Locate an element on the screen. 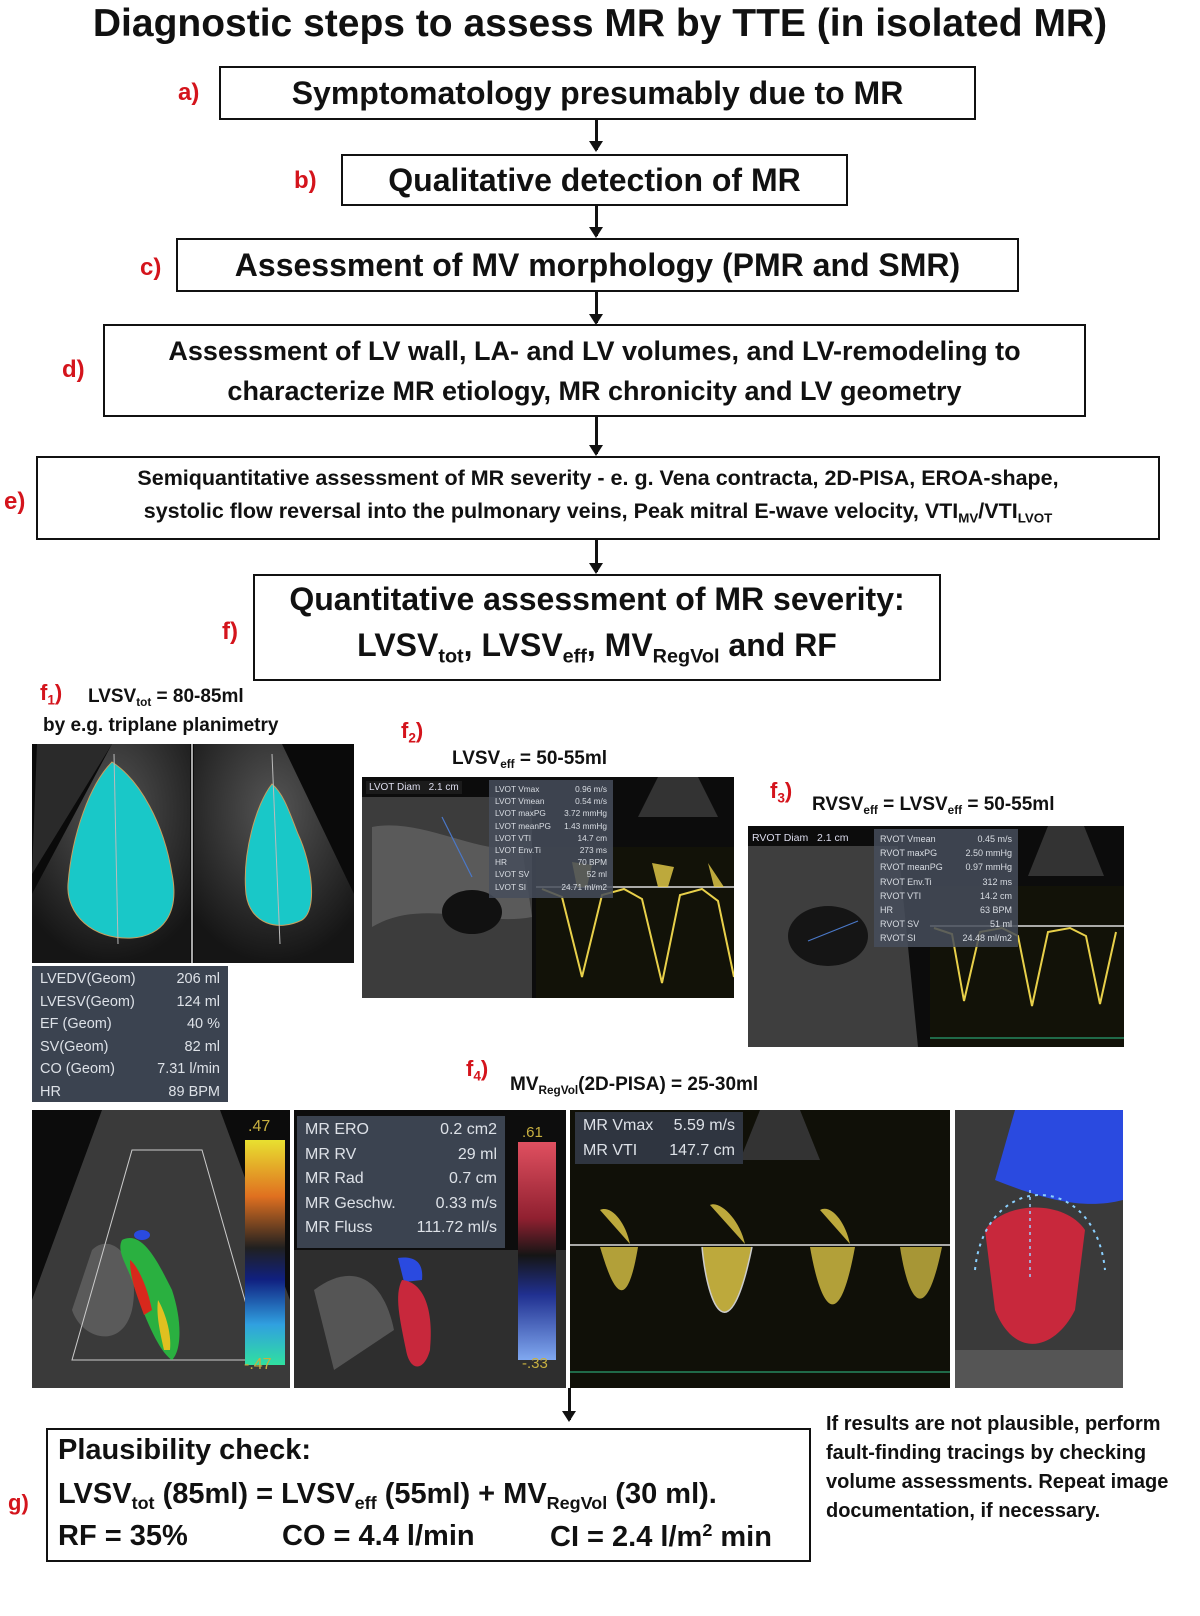 The image size is (1200, 1616). arrow-e-f is located at coordinates (596, 557).